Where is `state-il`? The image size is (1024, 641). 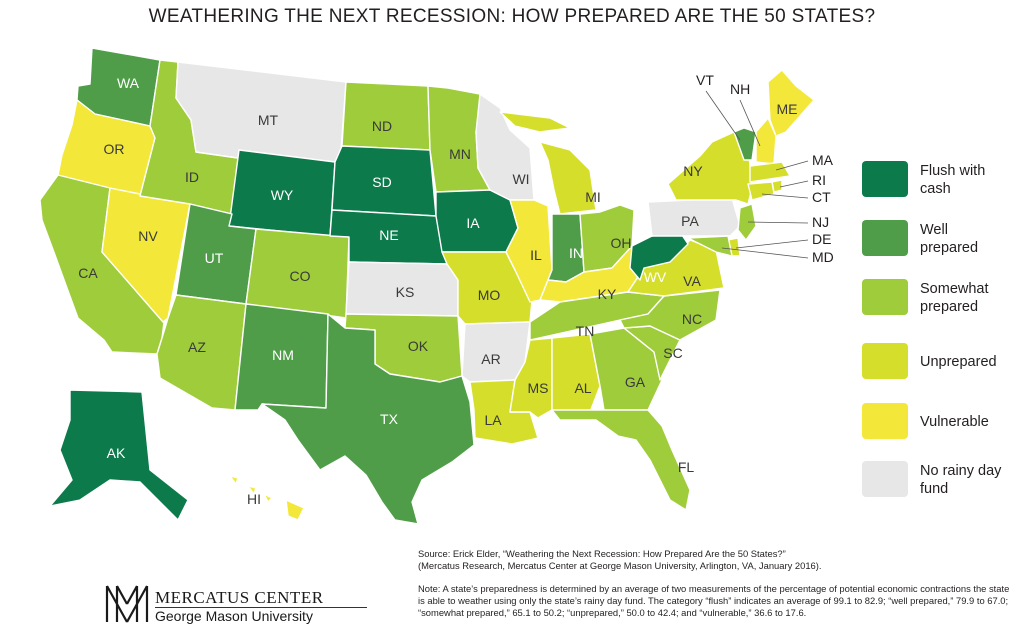 state-il is located at coordinates (529, 251).